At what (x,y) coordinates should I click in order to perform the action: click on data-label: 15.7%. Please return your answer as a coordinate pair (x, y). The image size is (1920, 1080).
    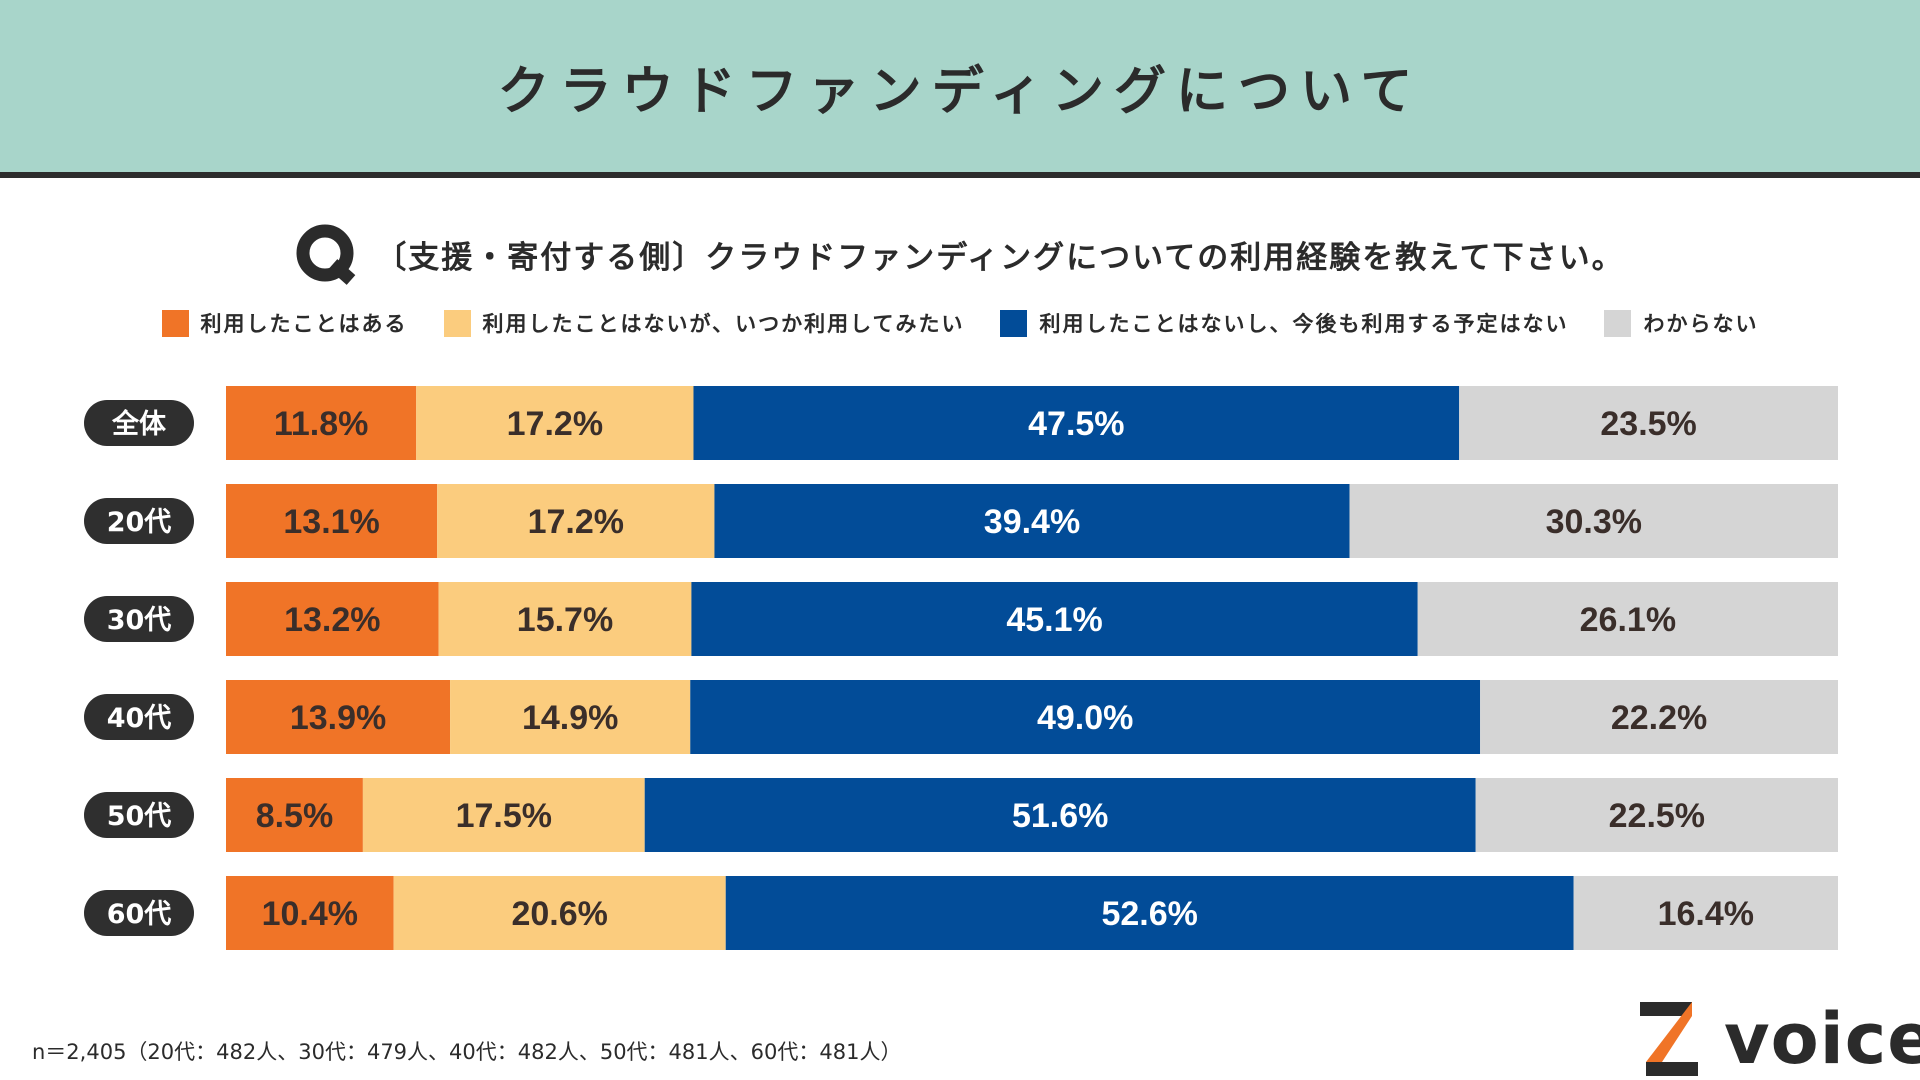
    Looking at the image, I should click on (565, 620).